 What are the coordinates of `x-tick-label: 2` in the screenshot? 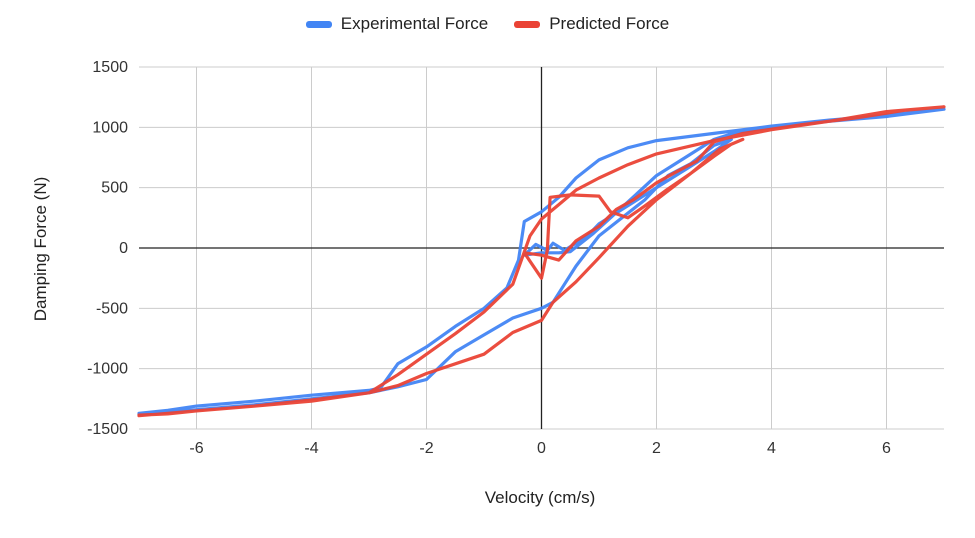 It's located at (656, 448).